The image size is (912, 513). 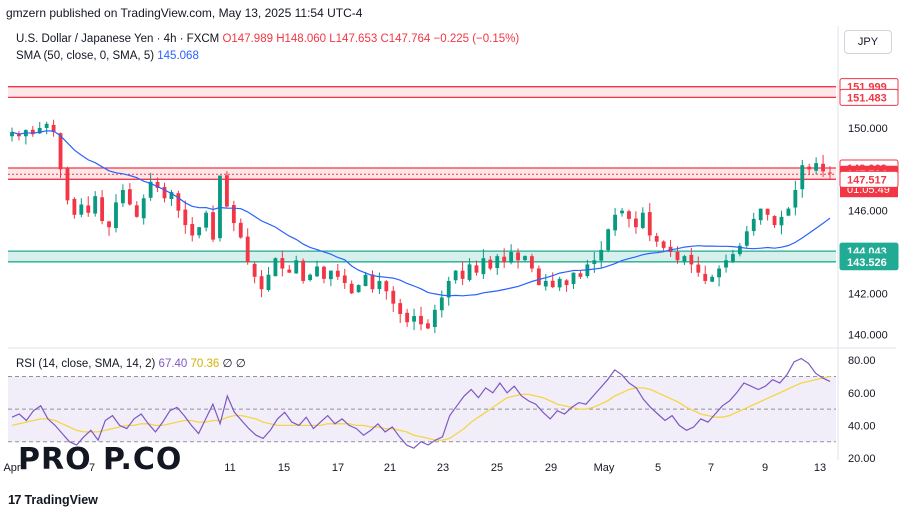 I want to click on price-tick-label: 144.000, so click(x=868, y=253).